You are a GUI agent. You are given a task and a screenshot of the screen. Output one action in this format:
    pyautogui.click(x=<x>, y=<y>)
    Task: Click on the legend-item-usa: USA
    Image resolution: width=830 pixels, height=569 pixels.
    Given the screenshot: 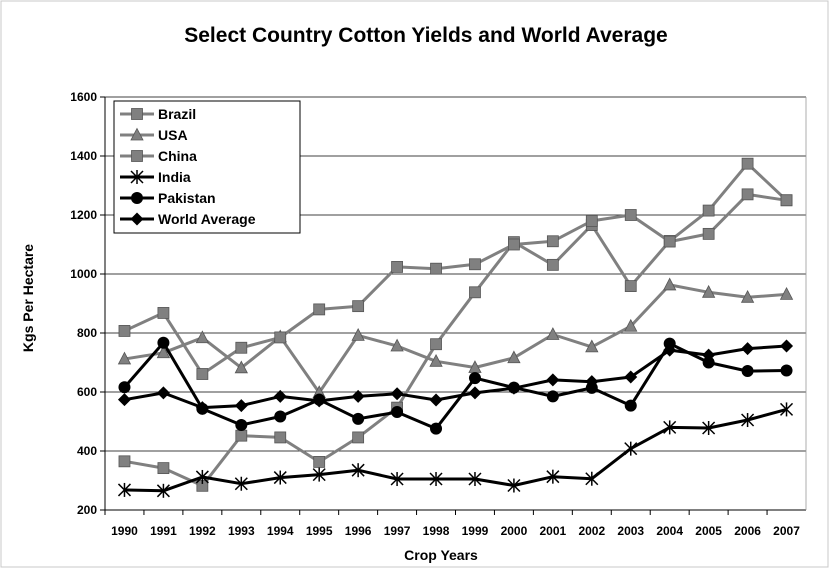 What is the action you would take?
    pyautogui.click(x=154, y=135)
    